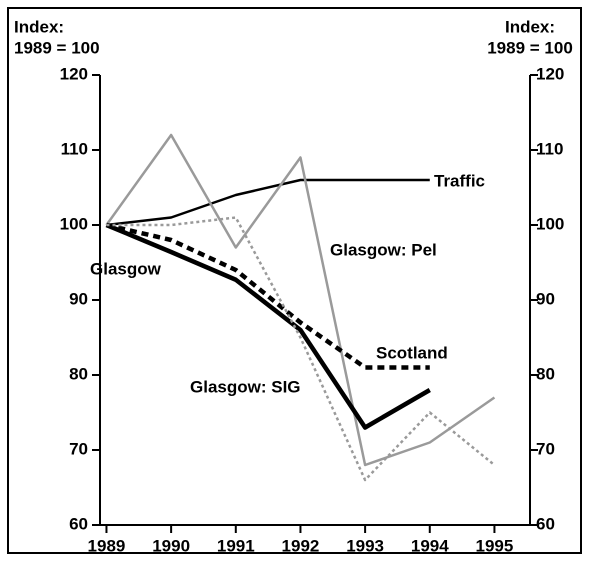 The image size is (589, 568). Describe the element at coordinates (365, 545) in the screenshot. I see `x-tick-label: 1993` at that location.